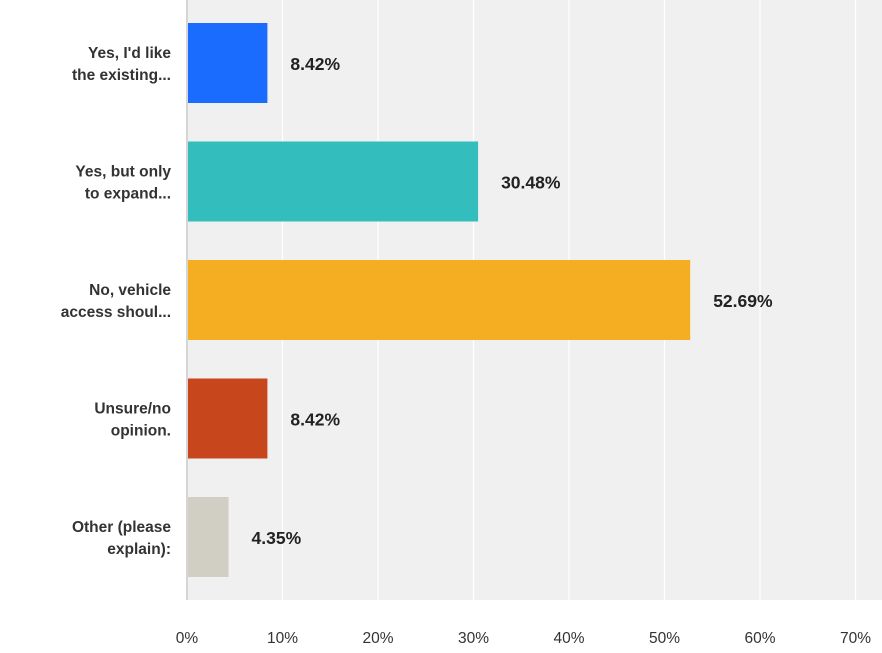  I want to click on category-label-line: explain):, so click(139, 549).